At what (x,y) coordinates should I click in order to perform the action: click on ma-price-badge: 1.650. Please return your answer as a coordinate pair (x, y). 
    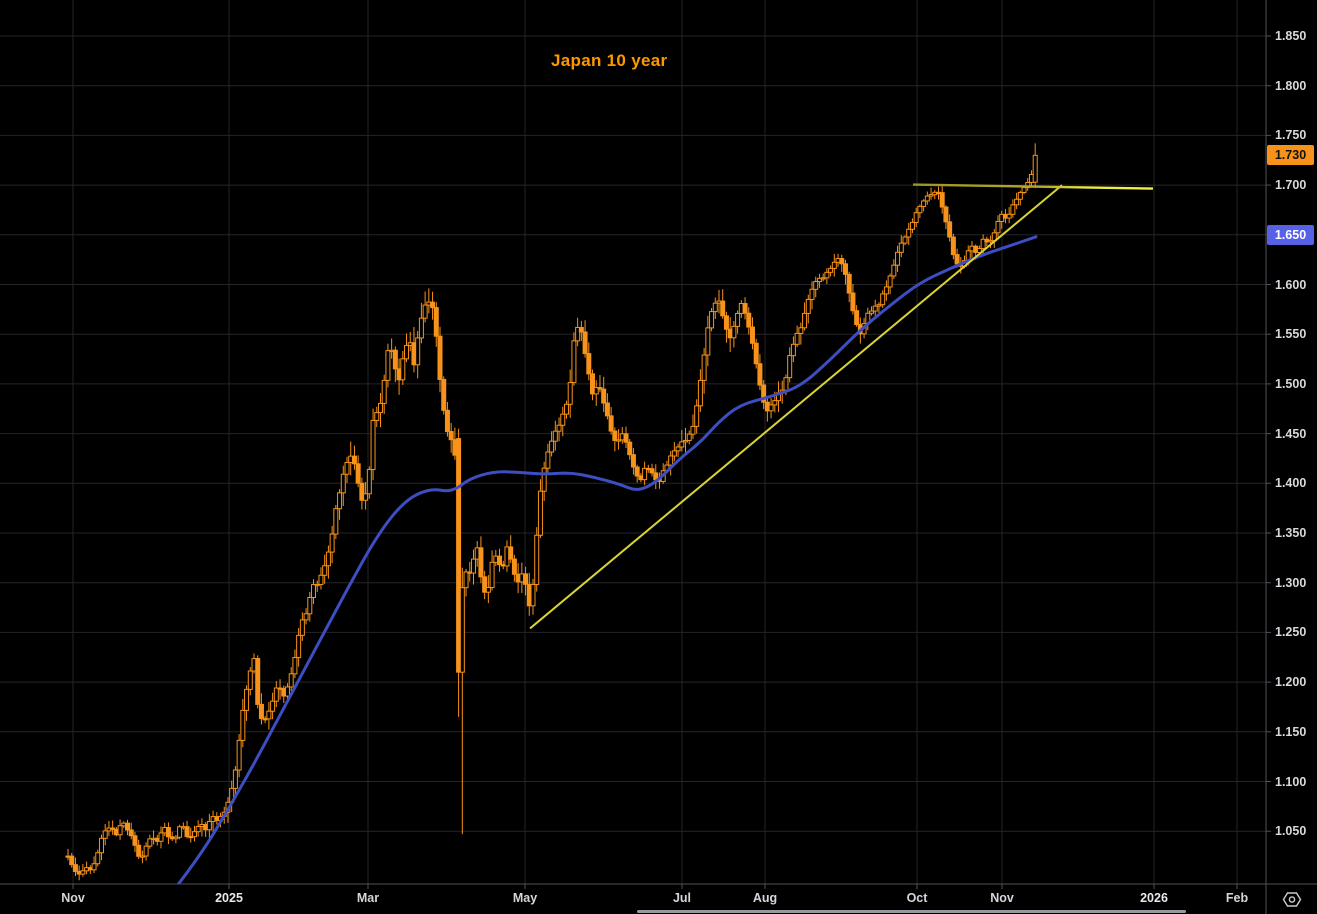
    Looking at the image, I should click on (1290, 234).